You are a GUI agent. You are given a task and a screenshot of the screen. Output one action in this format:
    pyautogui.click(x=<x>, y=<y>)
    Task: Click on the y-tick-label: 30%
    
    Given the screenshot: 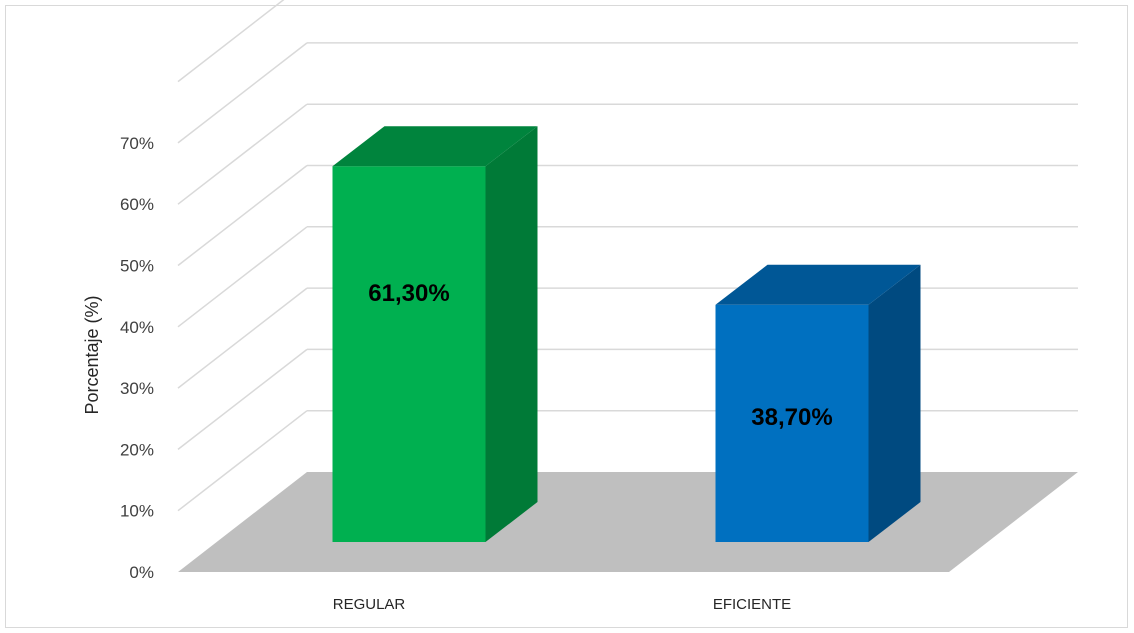 What is the action you would take?
    pyautogui.click(x=137, y=388)
    